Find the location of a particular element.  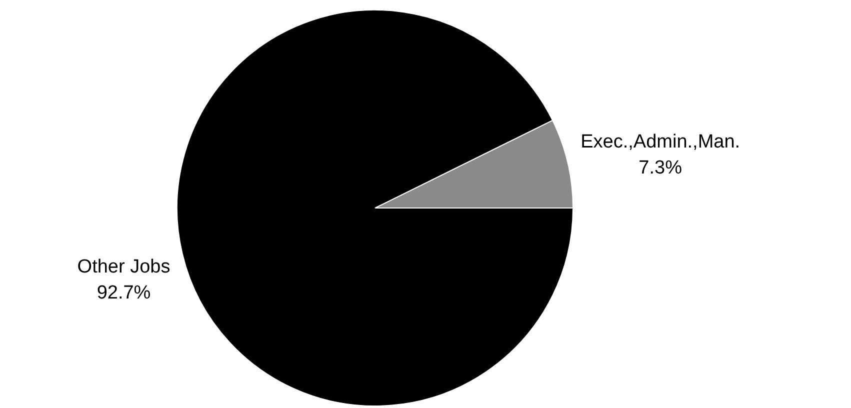

data-label: 92.7% is located at coordinates (123, 293).